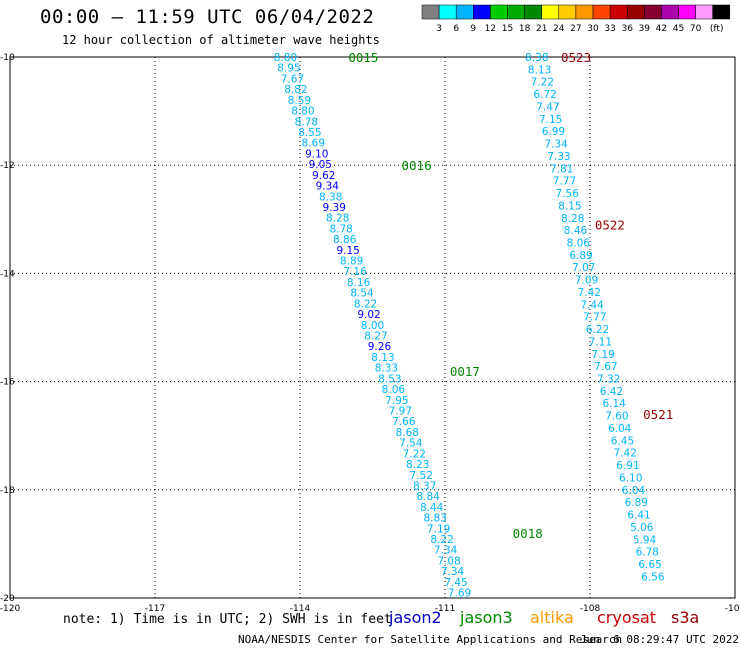  I want to click on legend-label: (ft), so click(717, 29).